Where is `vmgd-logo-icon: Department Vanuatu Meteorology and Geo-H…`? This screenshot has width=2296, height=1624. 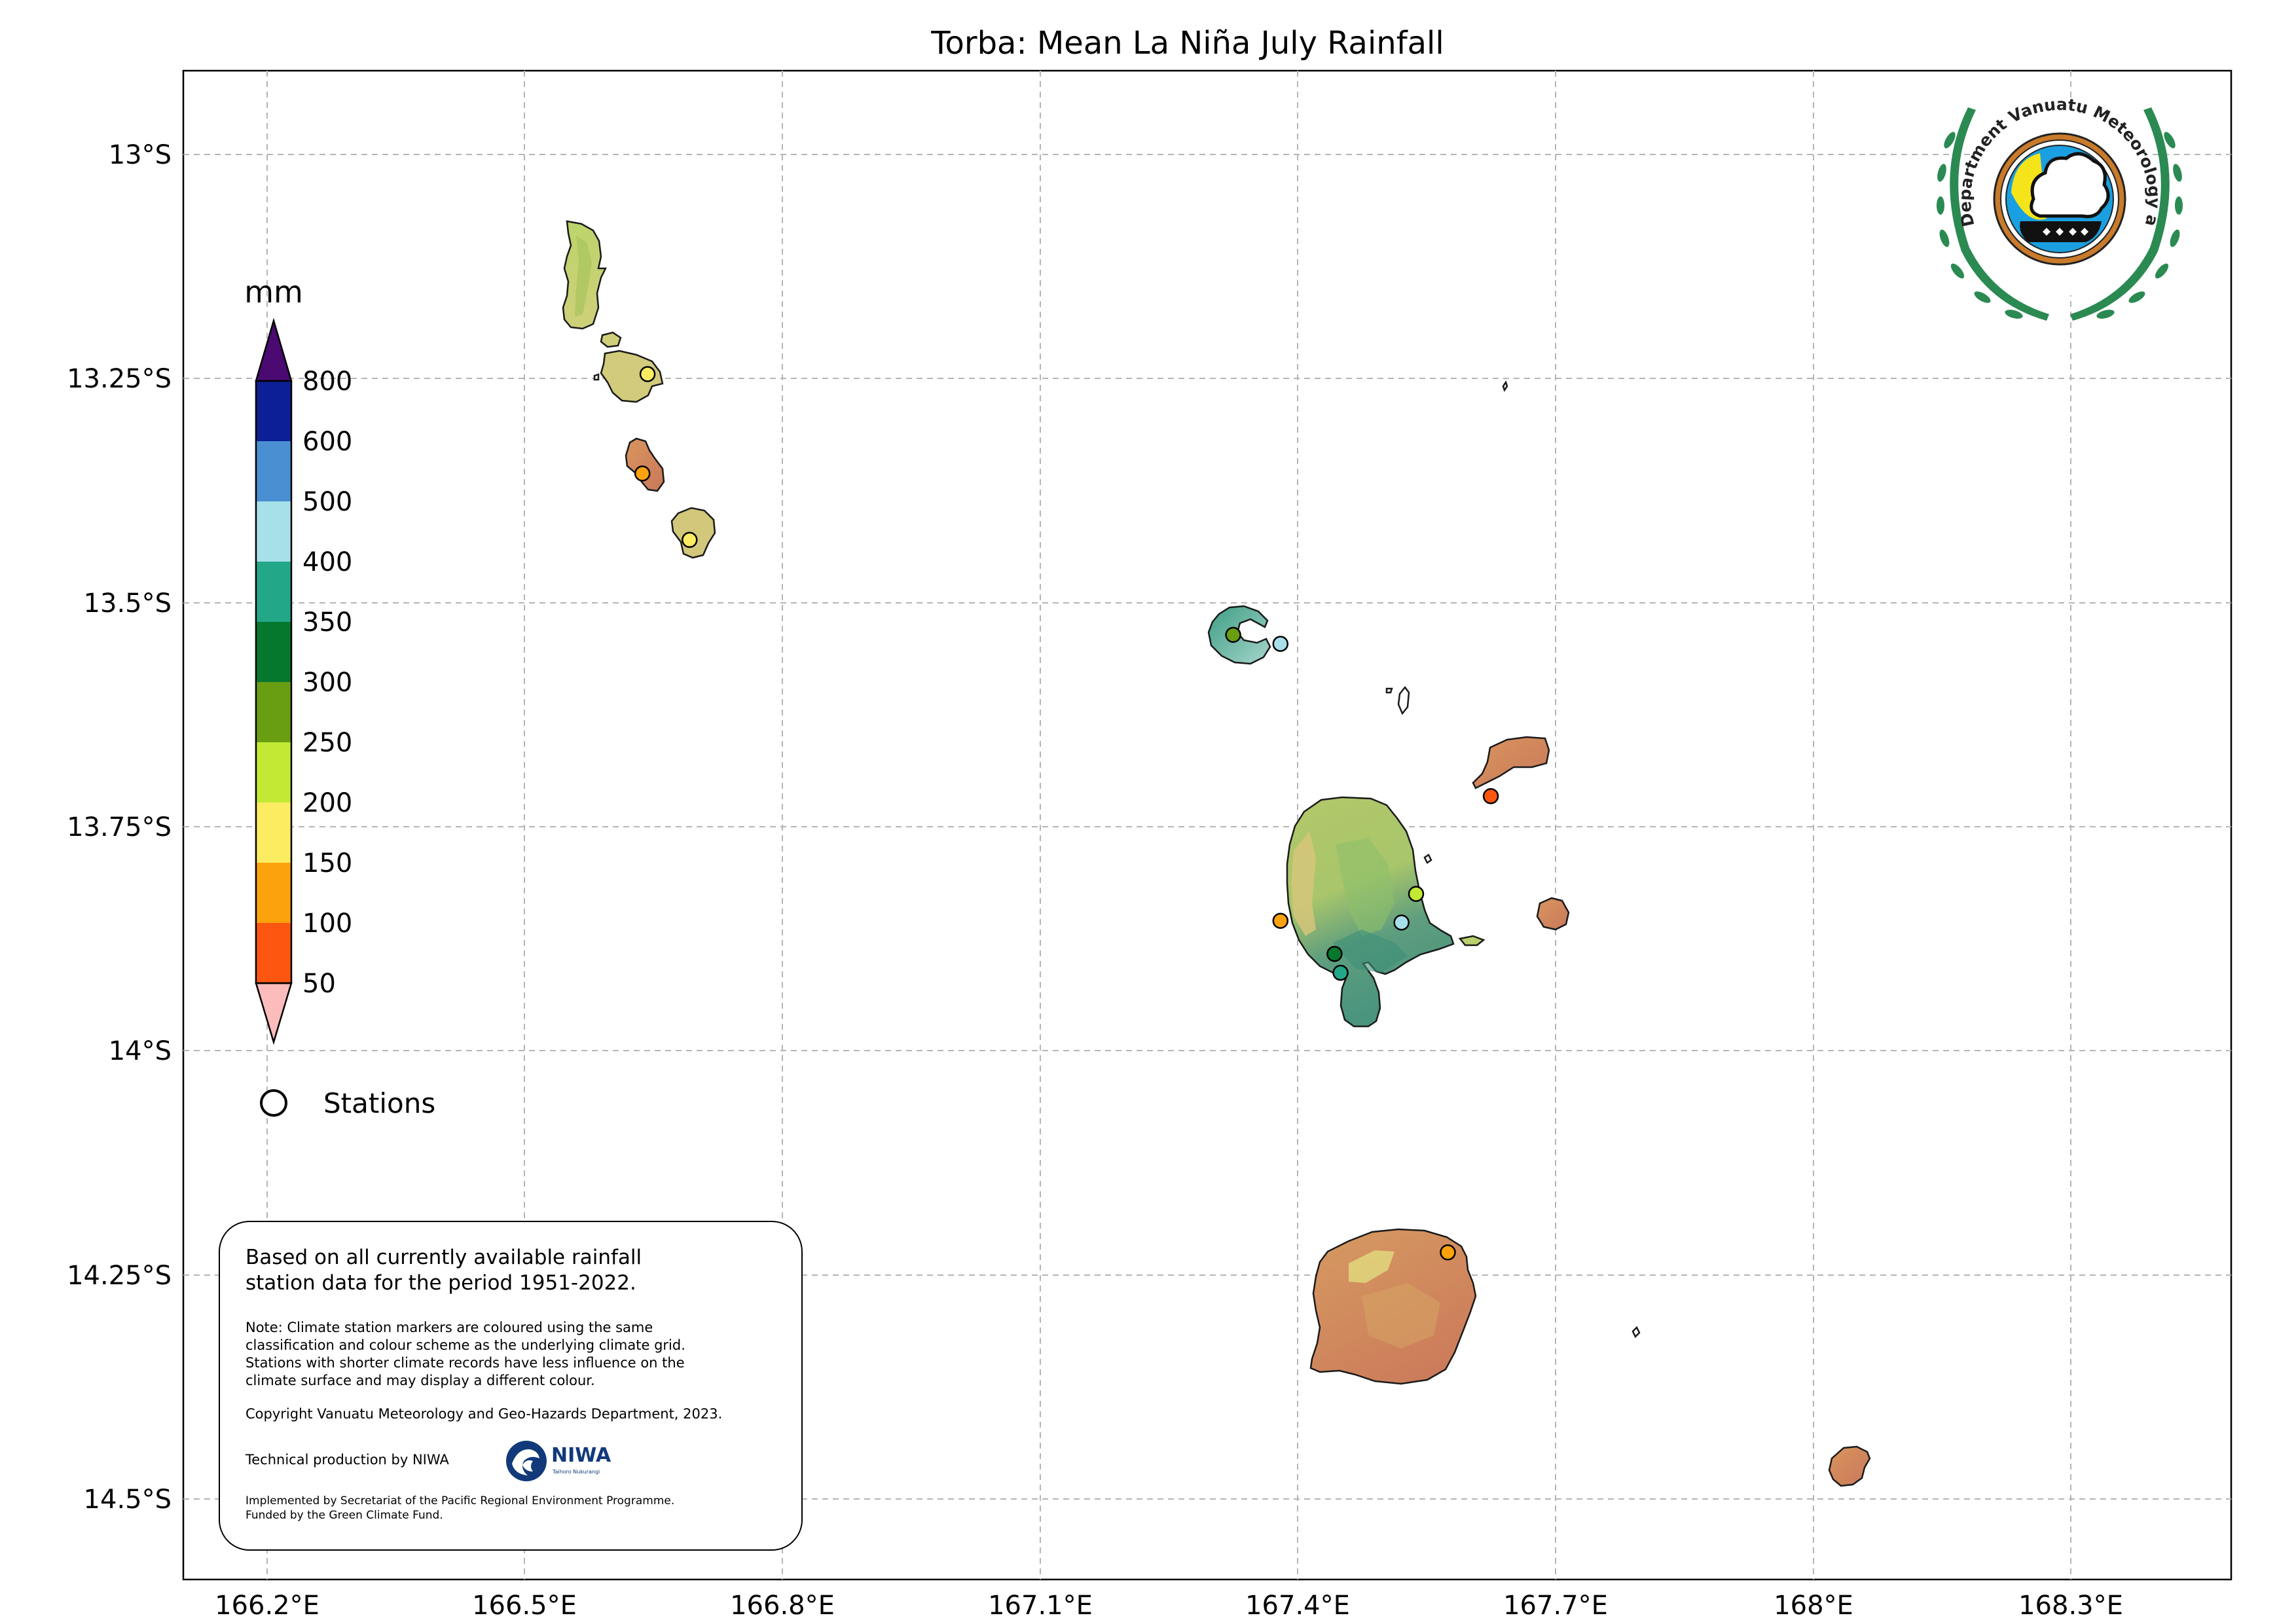
vmgd-logo-icon: Department Vanuatu Meteorology and Geo-H… is located at coordinates (2060, 208).